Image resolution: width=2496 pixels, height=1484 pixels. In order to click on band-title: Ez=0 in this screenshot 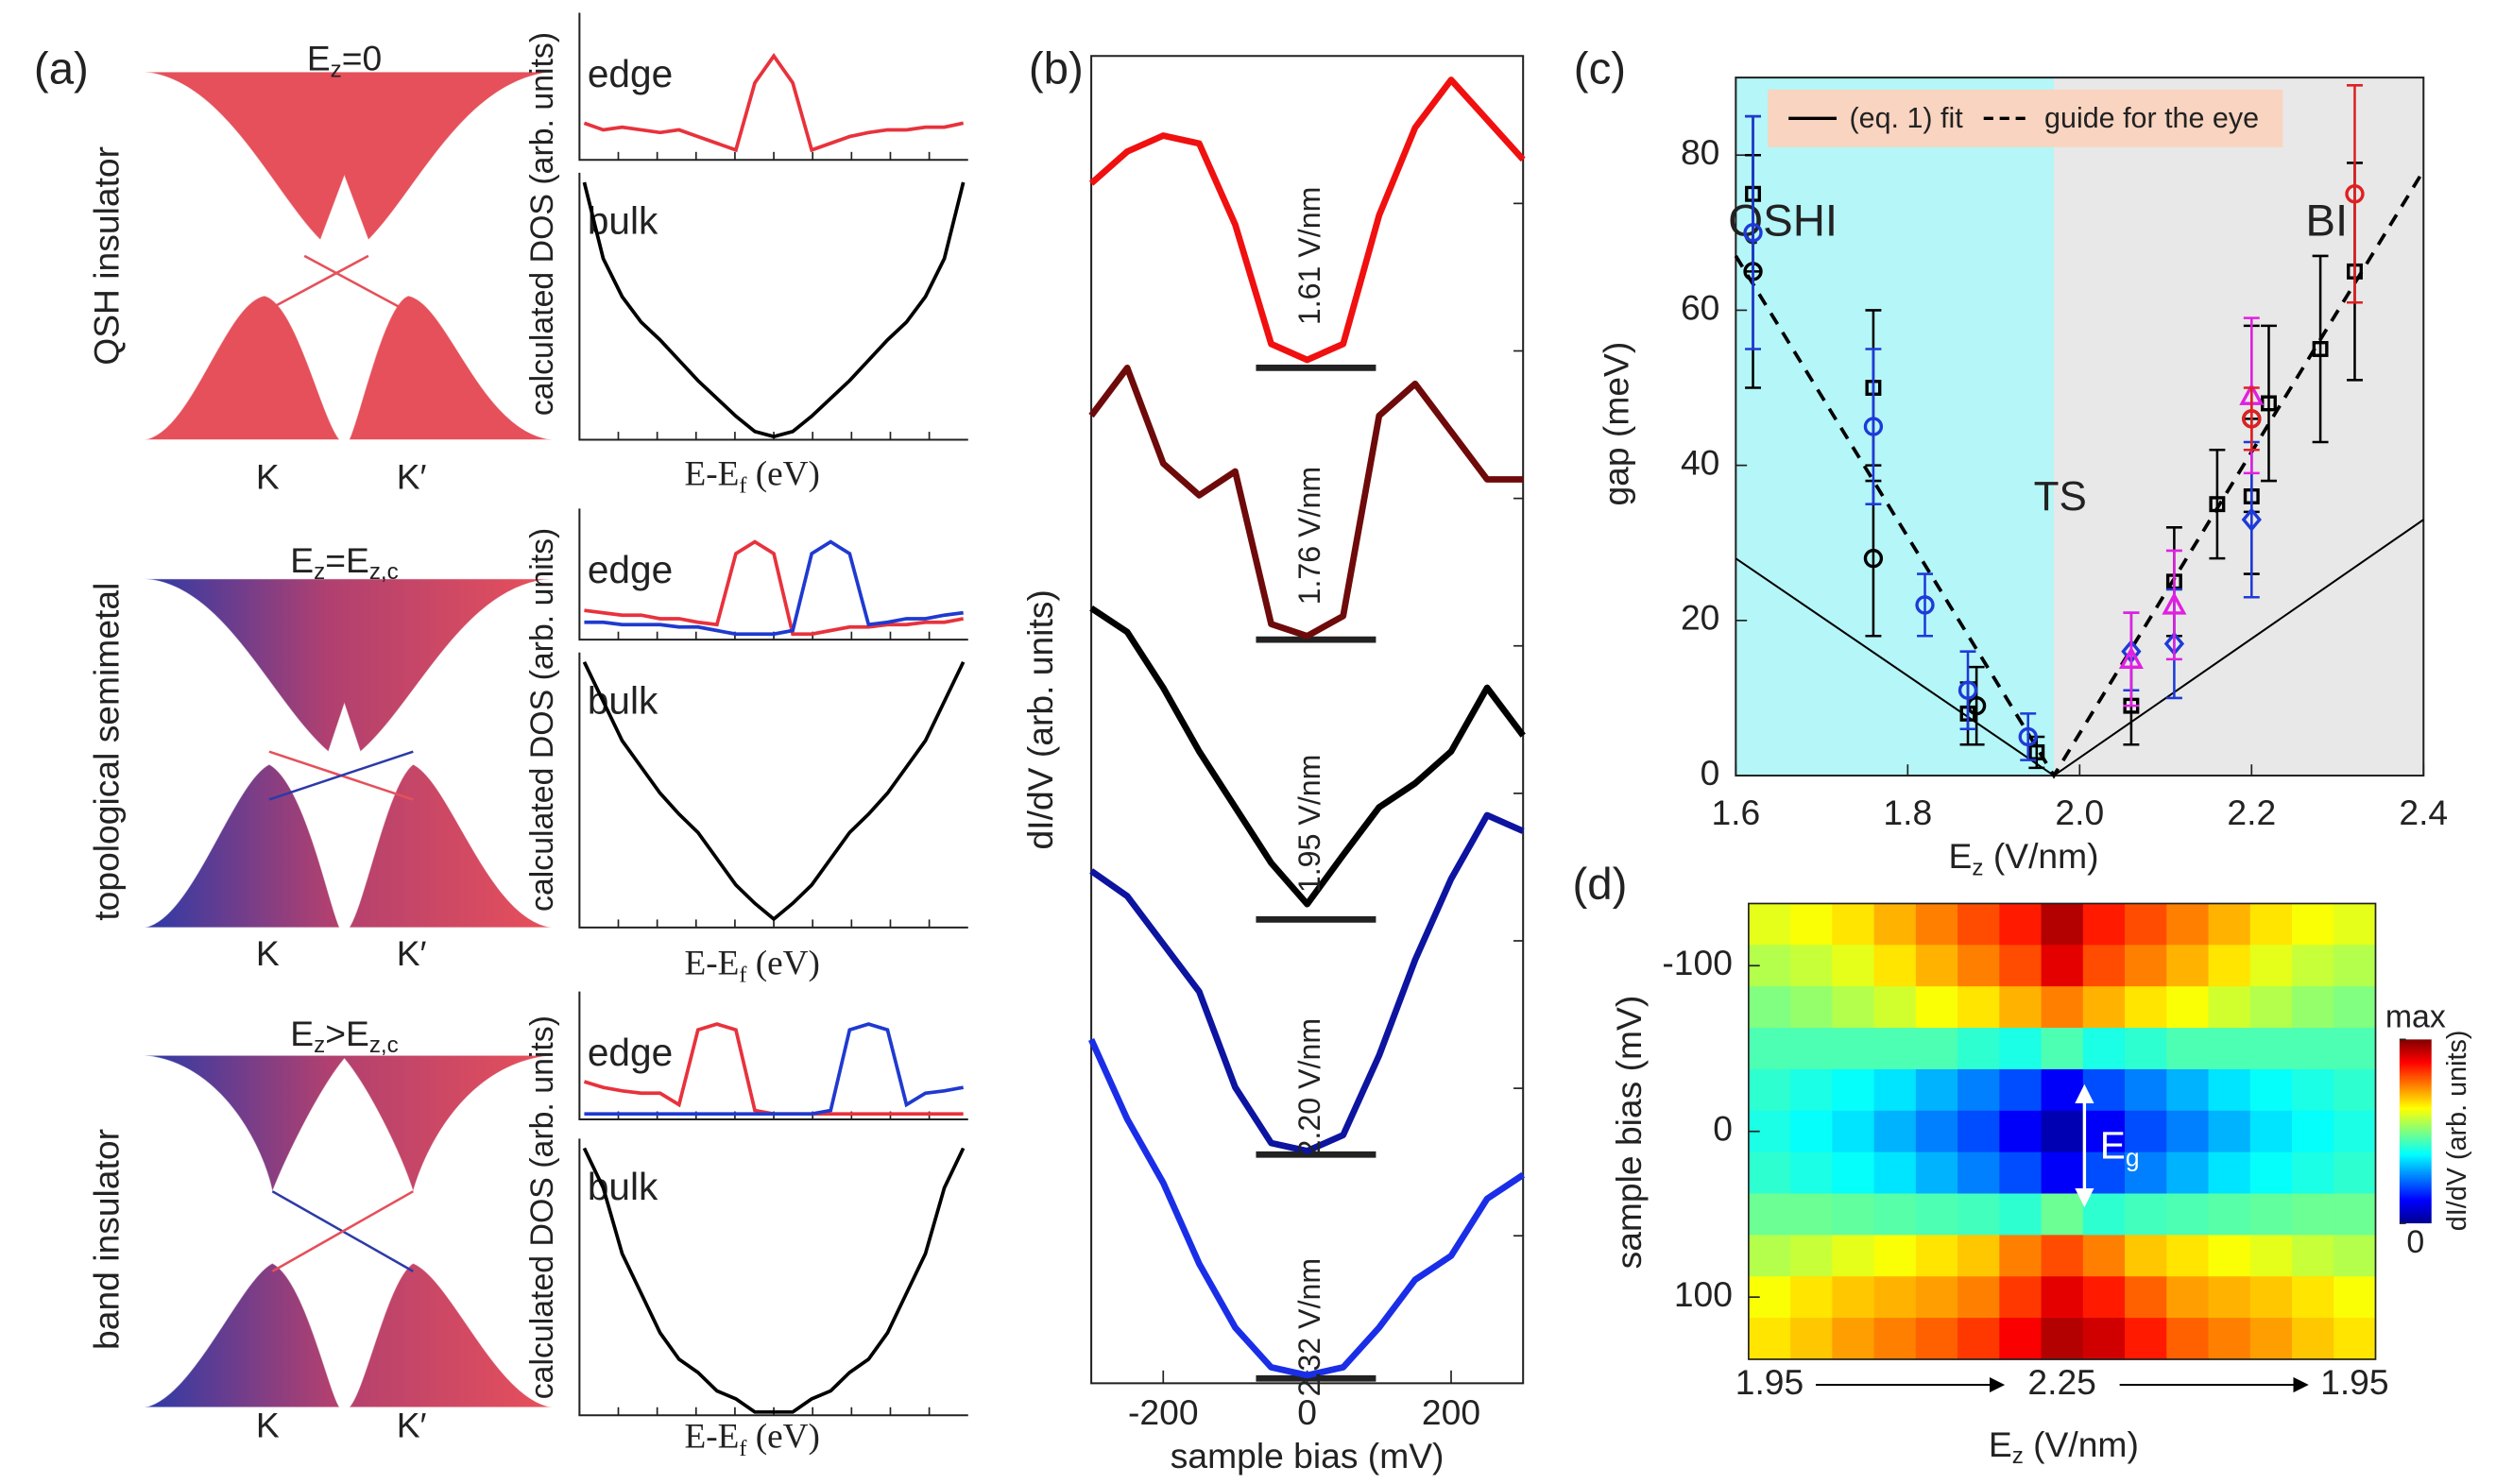, I will do `click(344, 61)`.